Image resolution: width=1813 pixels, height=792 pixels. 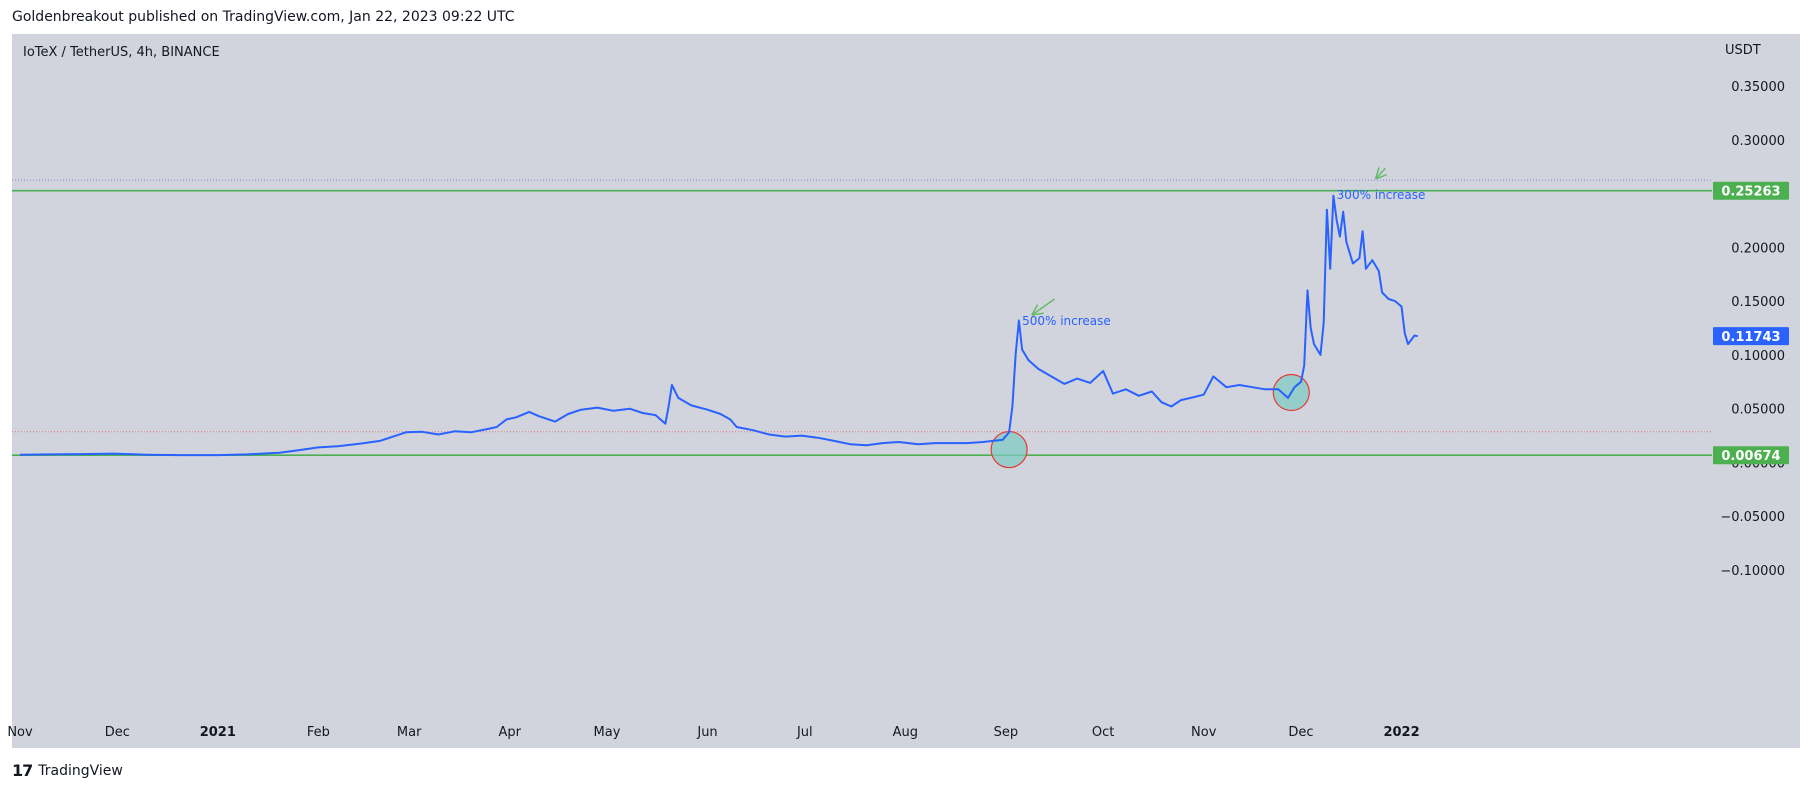 What do you see at coordinates (1743, 50) in the screenshot?
I see `price-axis-currency: USDT` at bounding box center [1743, 50].